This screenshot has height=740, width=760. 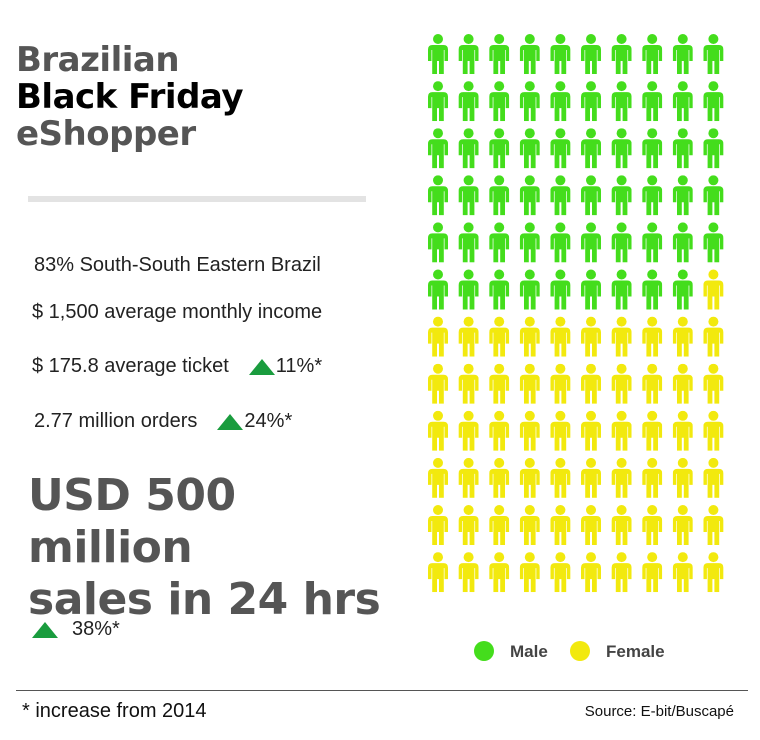 I want to click on stat-orders-text: 2.77 million orders, so click(x=116, y=421).